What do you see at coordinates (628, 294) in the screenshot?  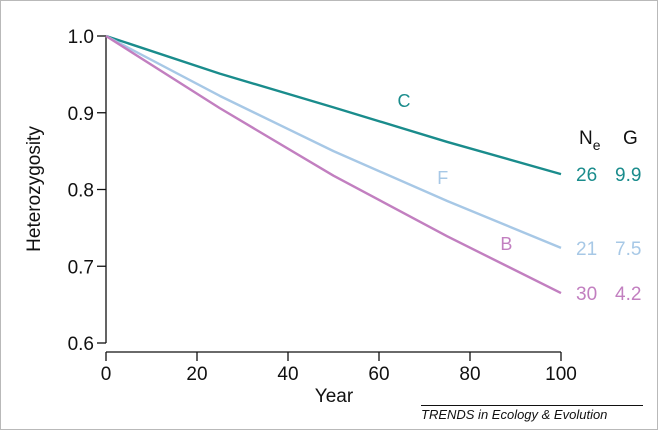 I see `g-value: 4.2` at bounding box center [628, 294].